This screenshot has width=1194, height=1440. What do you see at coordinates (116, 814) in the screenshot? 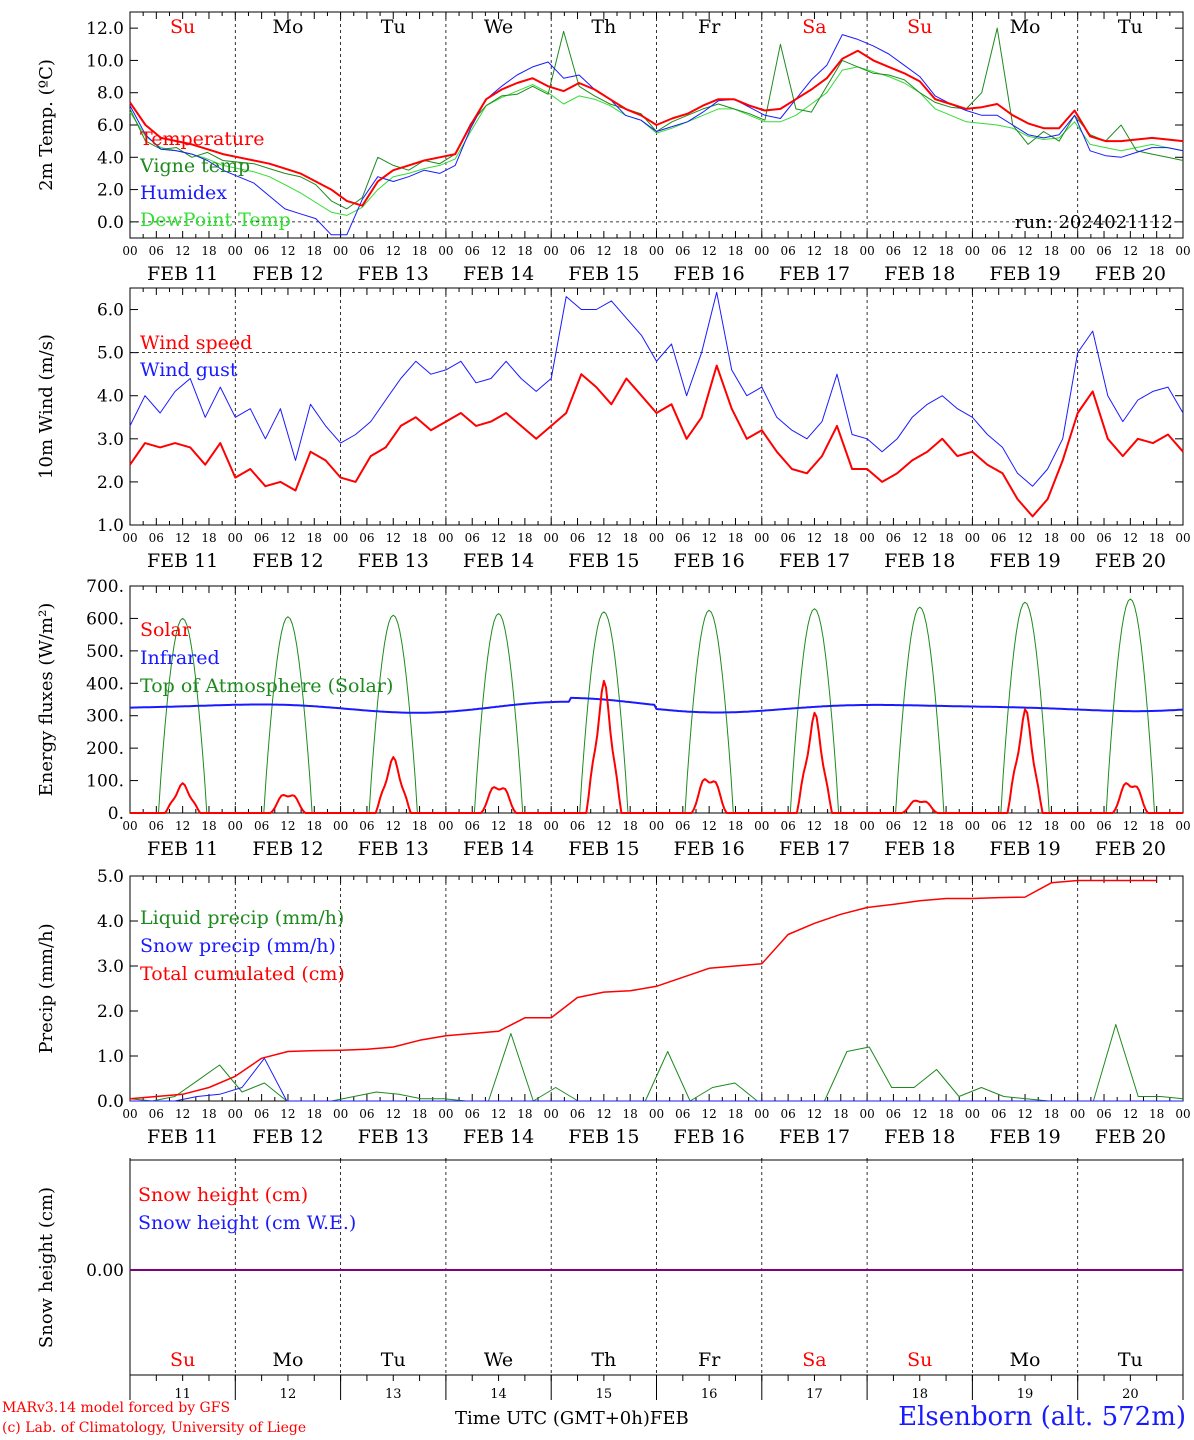
I see `y-tick-label: 0.` at bounding box center [116, 814].